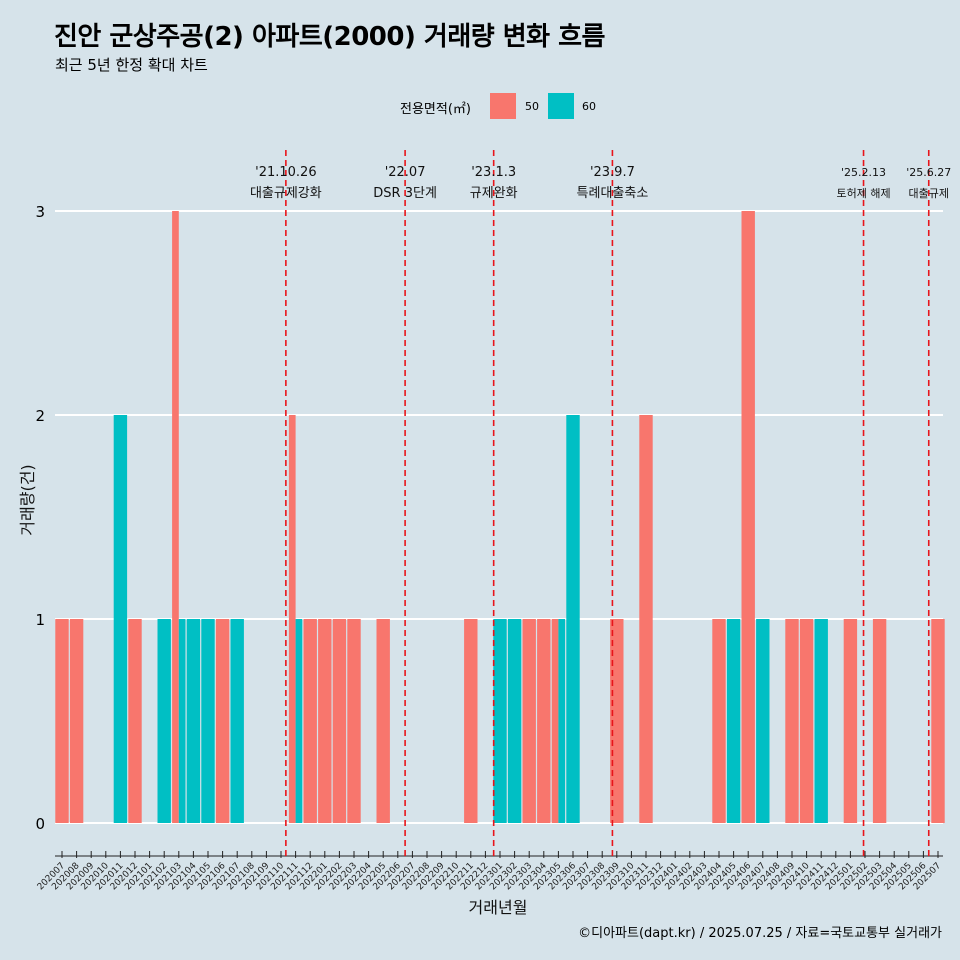 This screenshot has width=960, height=960. I want to click on event-date-label: '25.6.27, so click(928, 172).